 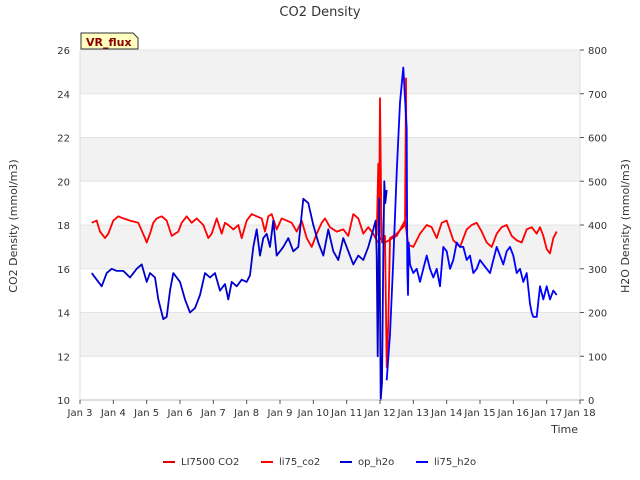 What do you see at coordinates (591, 401) in the screenshot?
I see `y2-tick-label: 0` at bounding box center [591, 401].